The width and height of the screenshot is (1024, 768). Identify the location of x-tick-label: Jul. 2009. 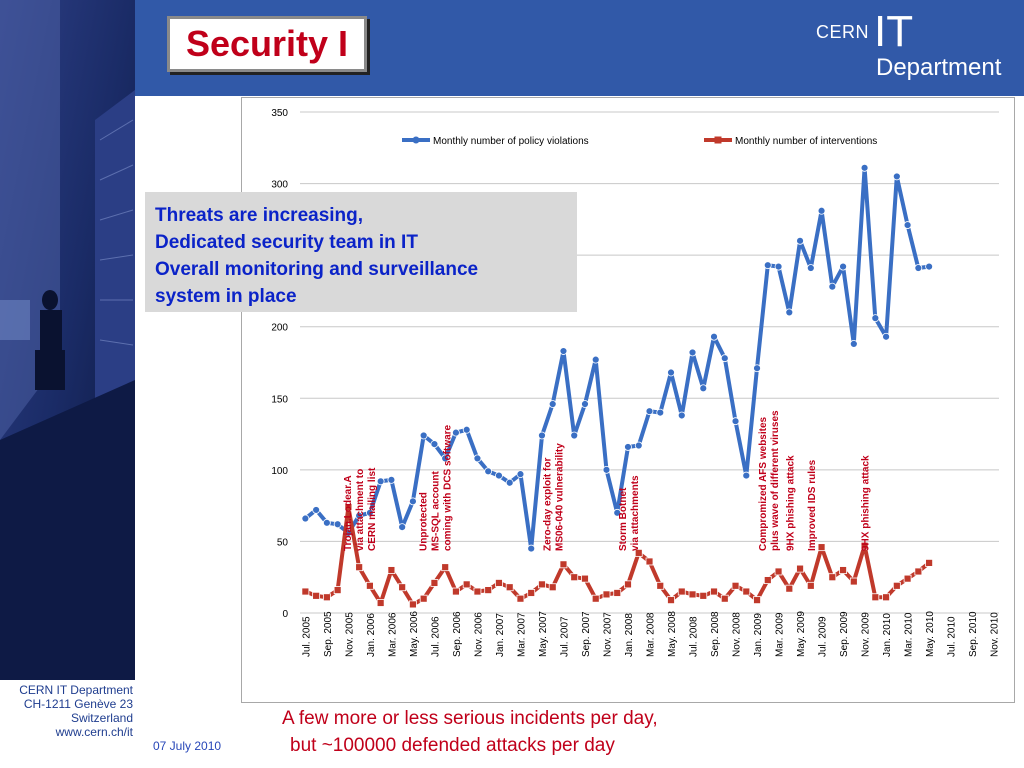
(823, 636).